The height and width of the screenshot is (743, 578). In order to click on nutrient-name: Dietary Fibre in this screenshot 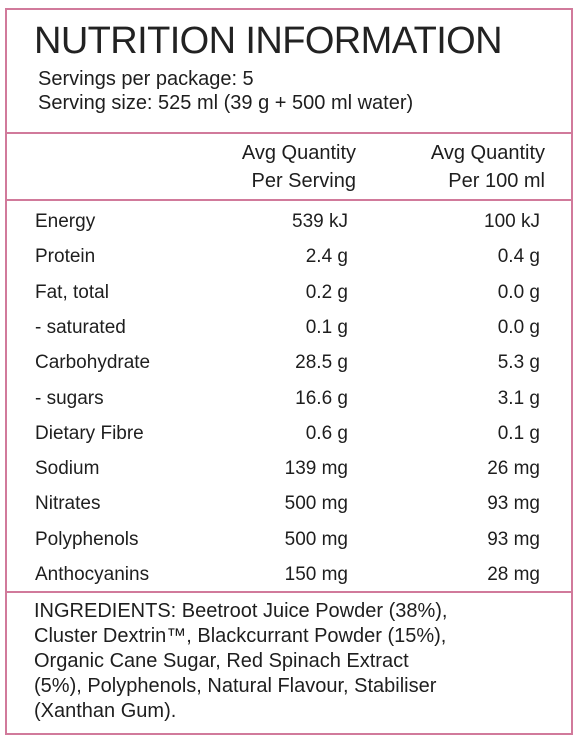, I will do `click(89, 433)`.